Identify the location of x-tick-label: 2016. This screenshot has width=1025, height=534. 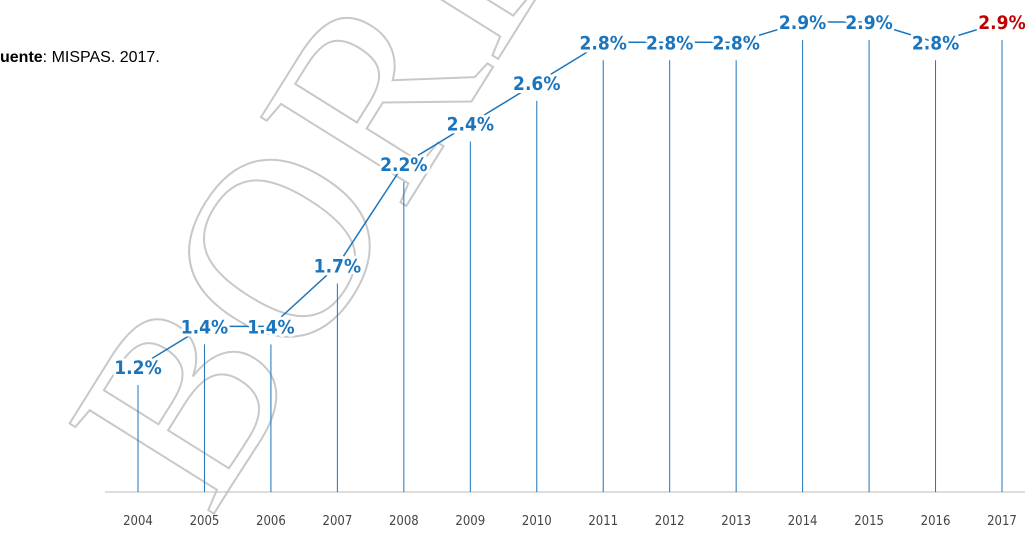
(936, 521).